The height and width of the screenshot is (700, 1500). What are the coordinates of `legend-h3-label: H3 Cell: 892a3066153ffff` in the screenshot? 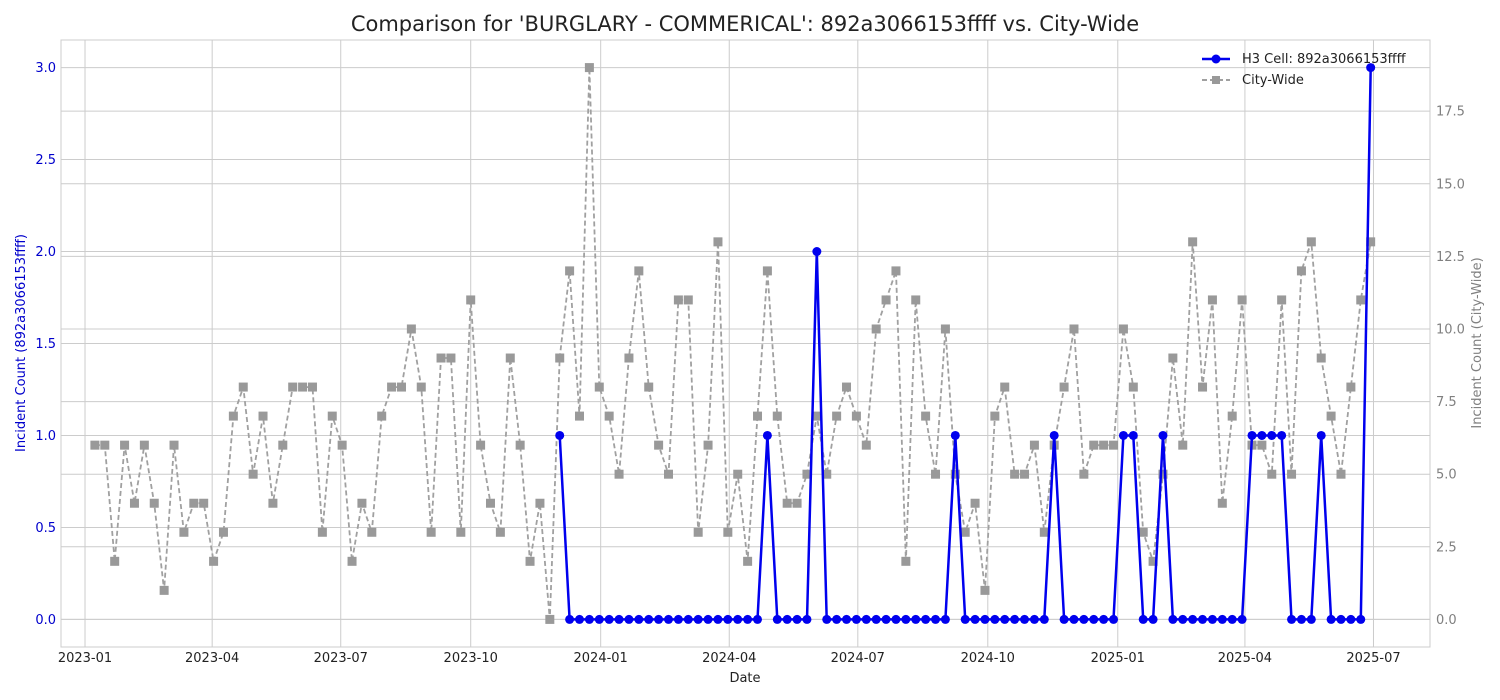 It's located at (1324, 59).